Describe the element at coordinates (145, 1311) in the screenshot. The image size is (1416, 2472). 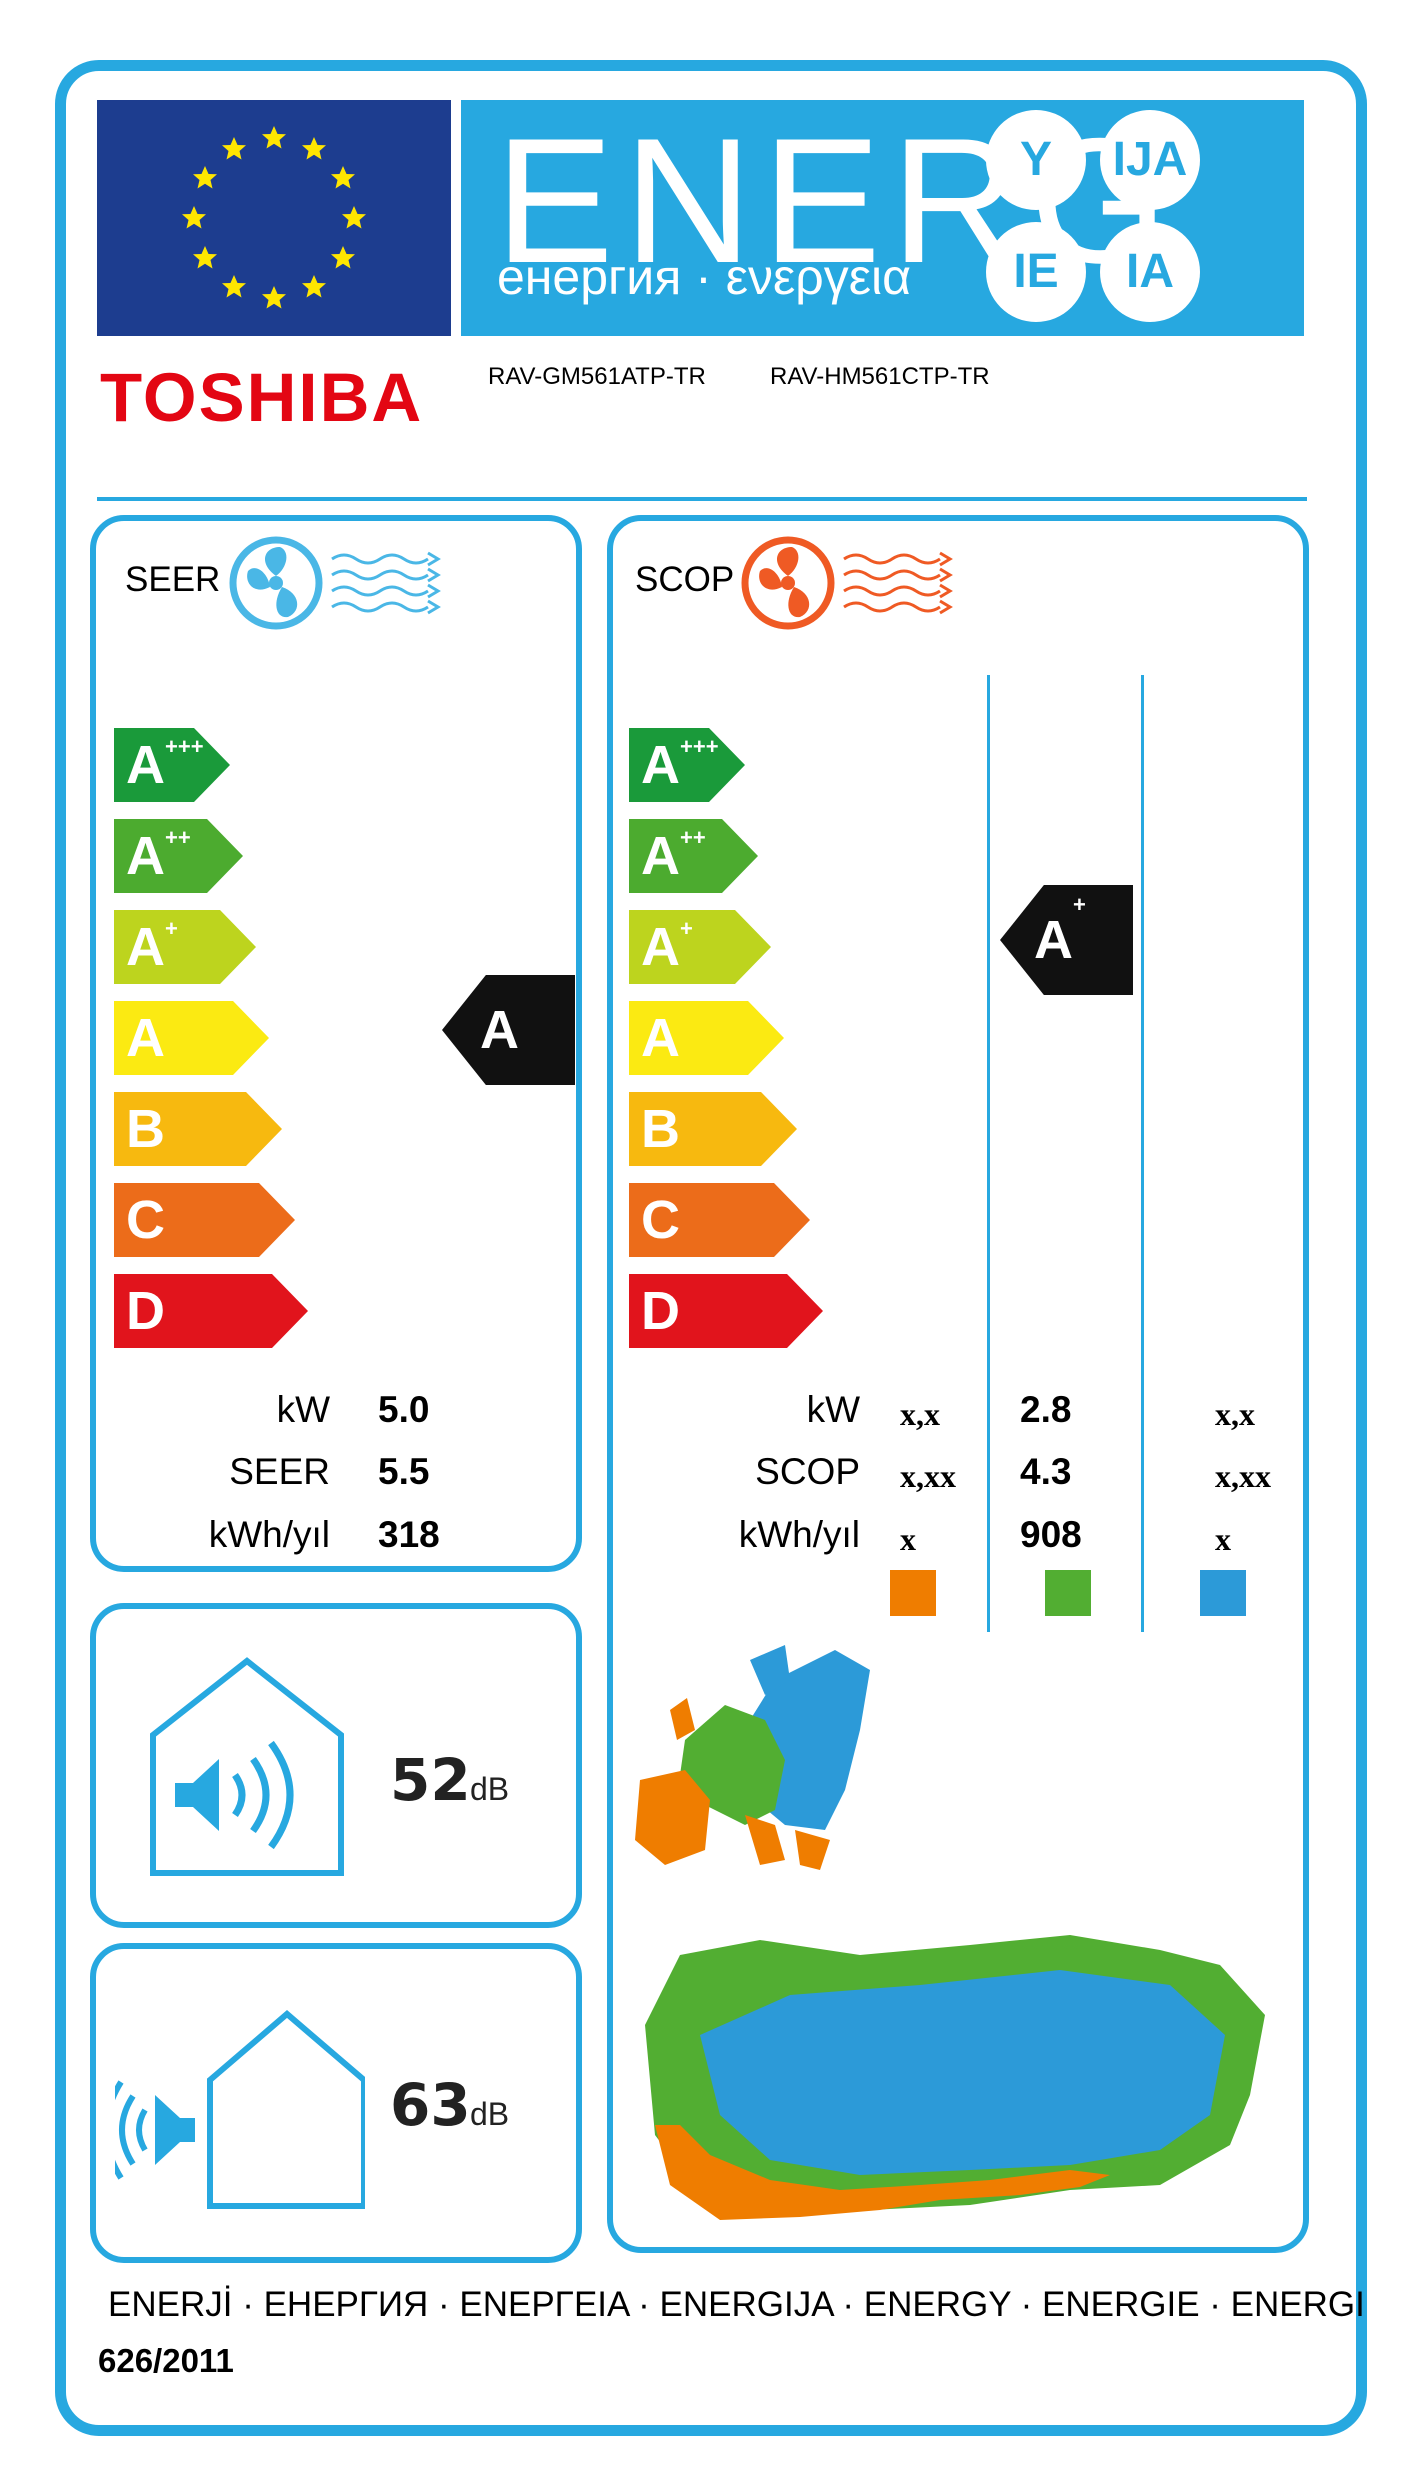
I see `cooling-class-letter: D` at that location.